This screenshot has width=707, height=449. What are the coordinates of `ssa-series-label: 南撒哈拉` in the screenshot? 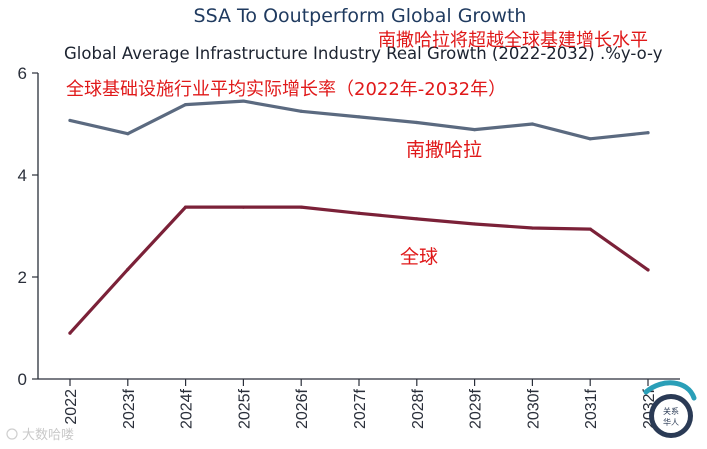 It's located at (444, 150).